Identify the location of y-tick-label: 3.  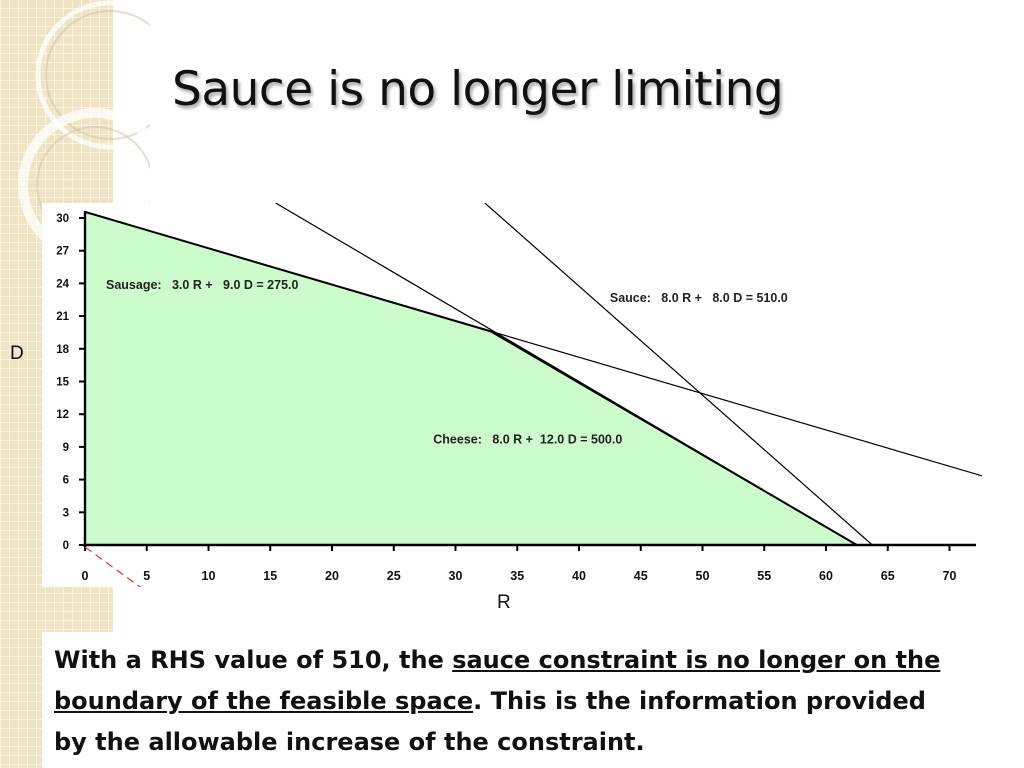
(66, 513).